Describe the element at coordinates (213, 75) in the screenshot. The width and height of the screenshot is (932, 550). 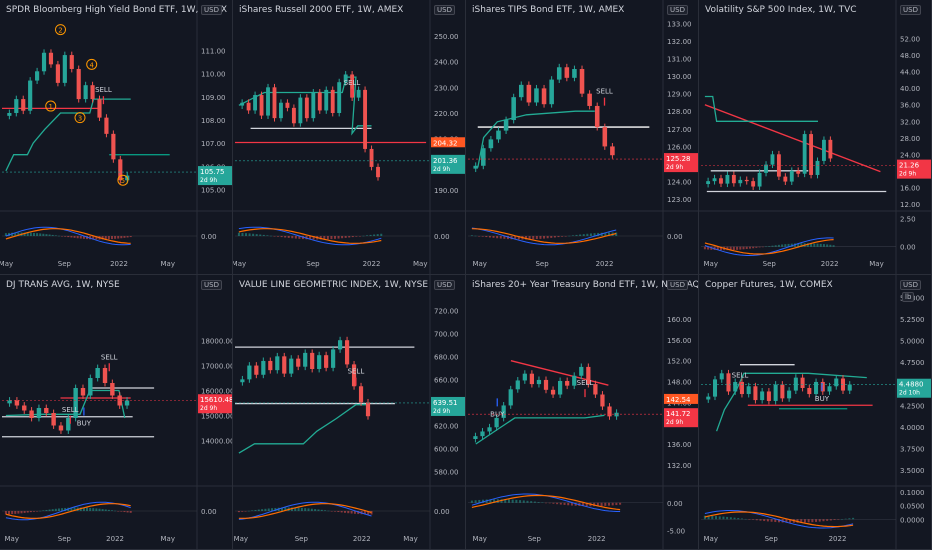
I see `y-tick-label: 110.00` at that location.